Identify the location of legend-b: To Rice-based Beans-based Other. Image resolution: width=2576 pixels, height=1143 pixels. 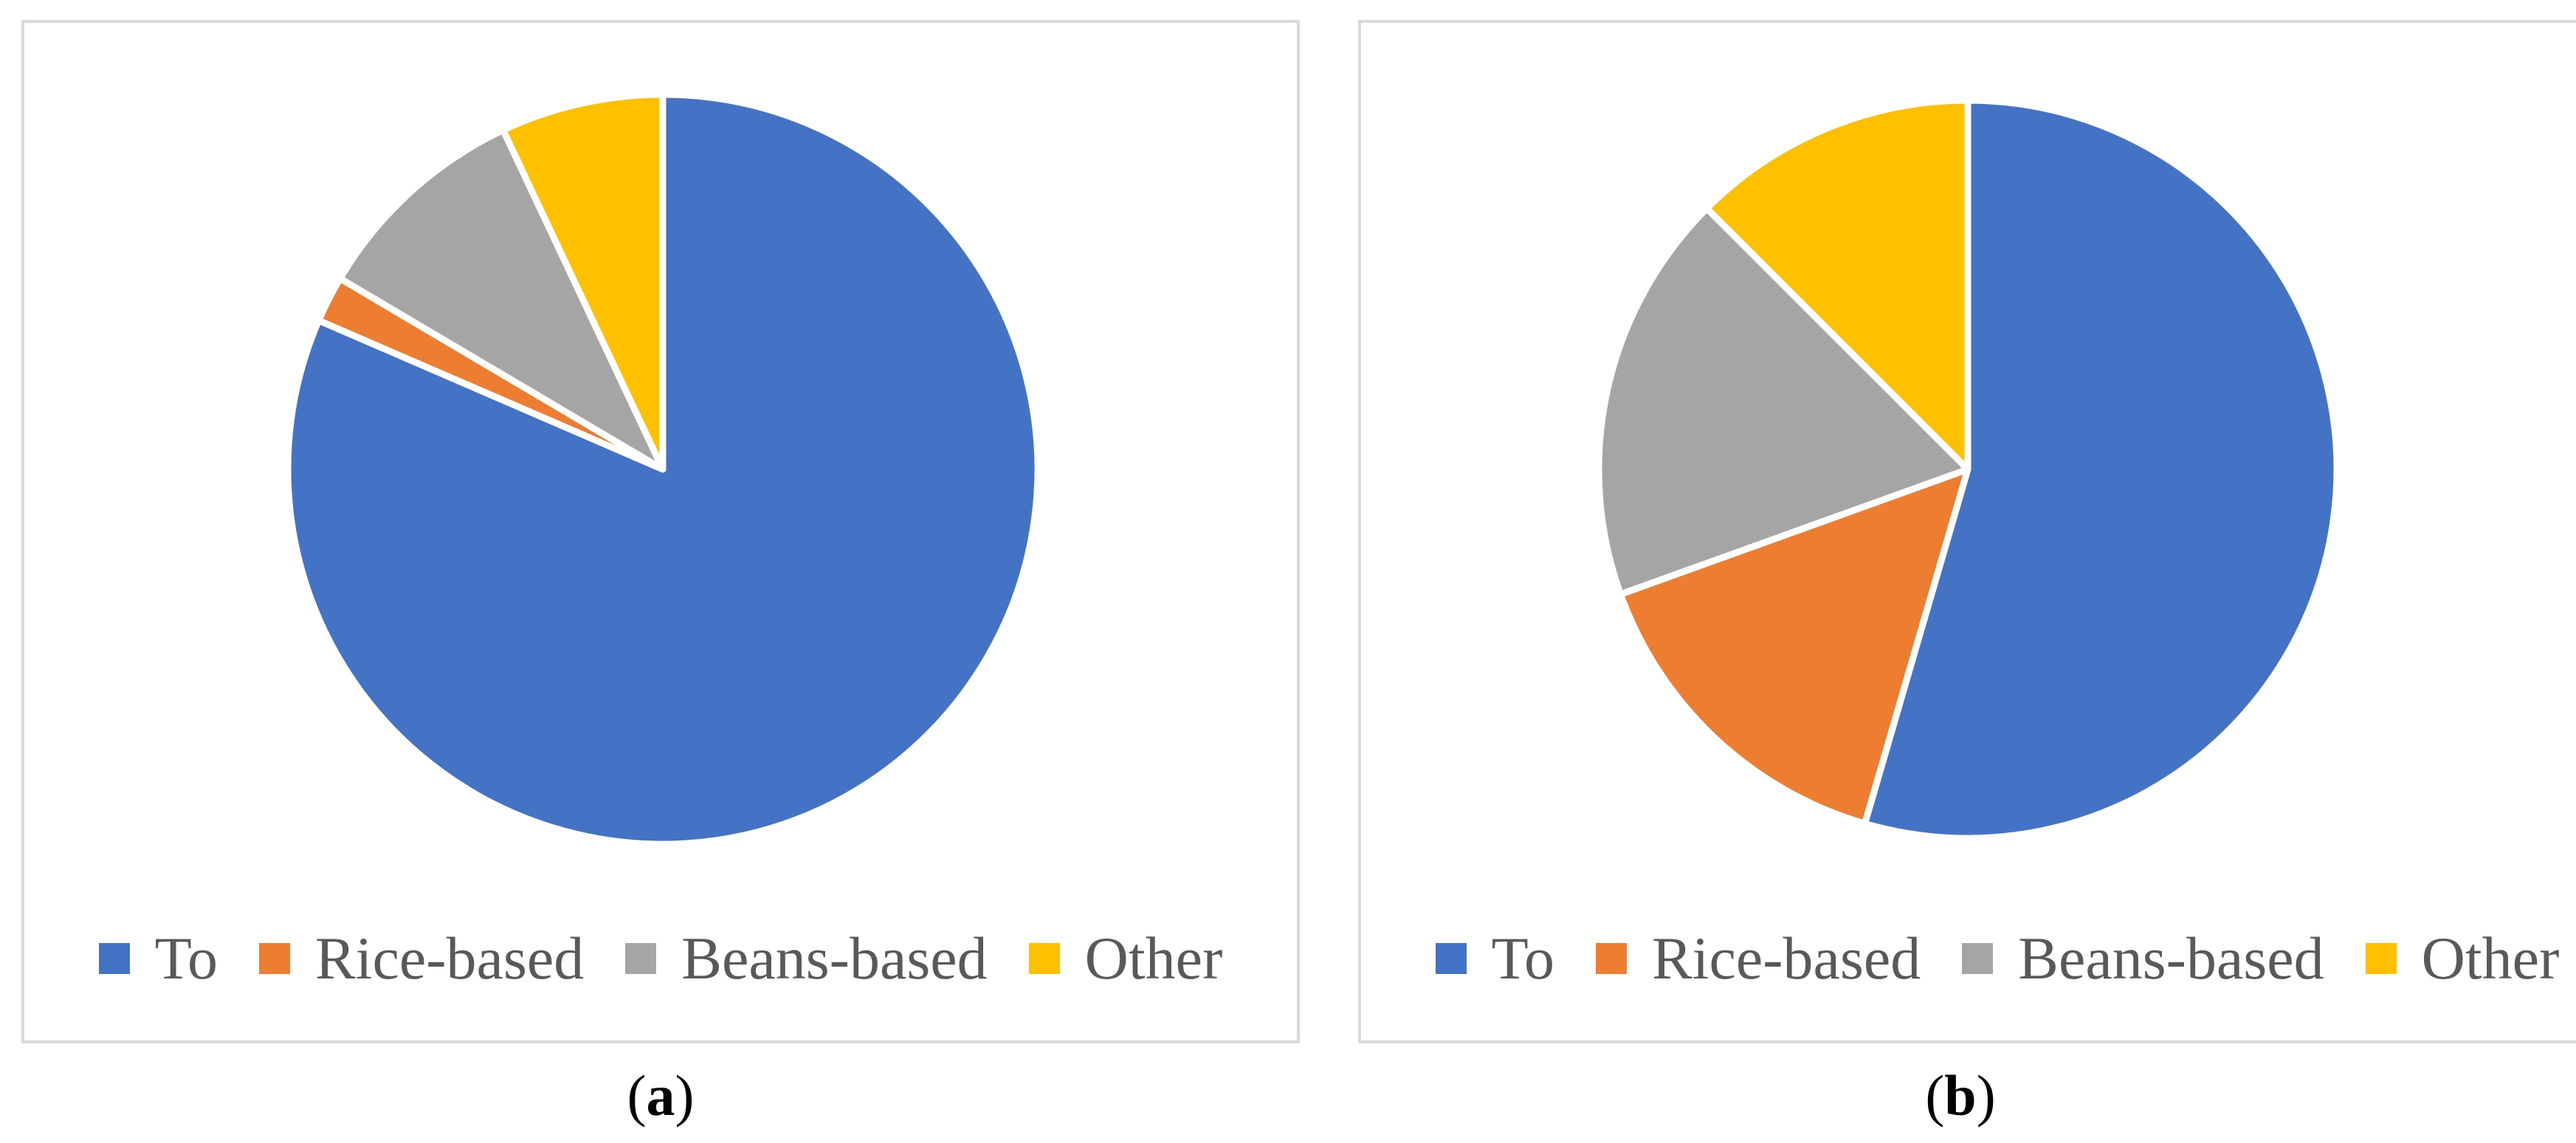
(1969, 959).